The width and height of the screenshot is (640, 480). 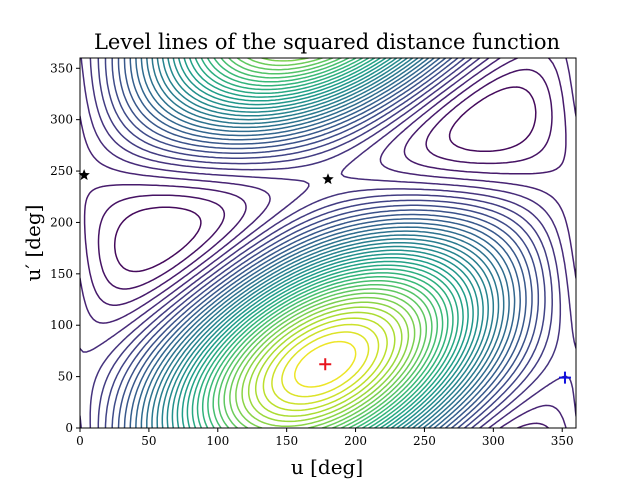 What do you see at coordinates (61, 274) in the screenshot?
I see `y-tick-label: 150` at bounding box center [61, 274].